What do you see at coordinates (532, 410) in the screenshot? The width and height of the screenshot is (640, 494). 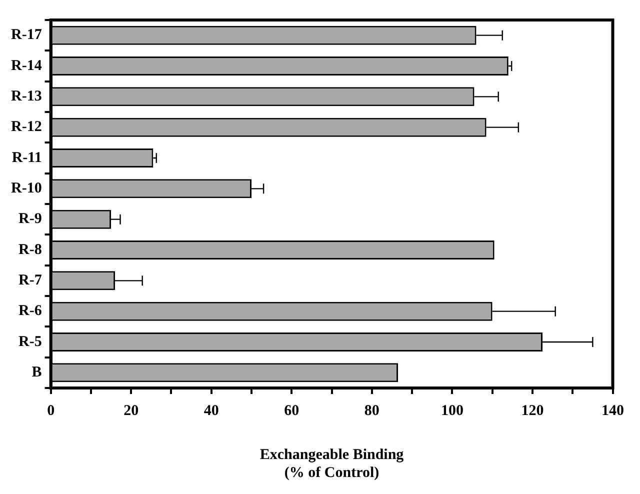 I see `x-tick-label: 120` at bounding box center [532, 410].